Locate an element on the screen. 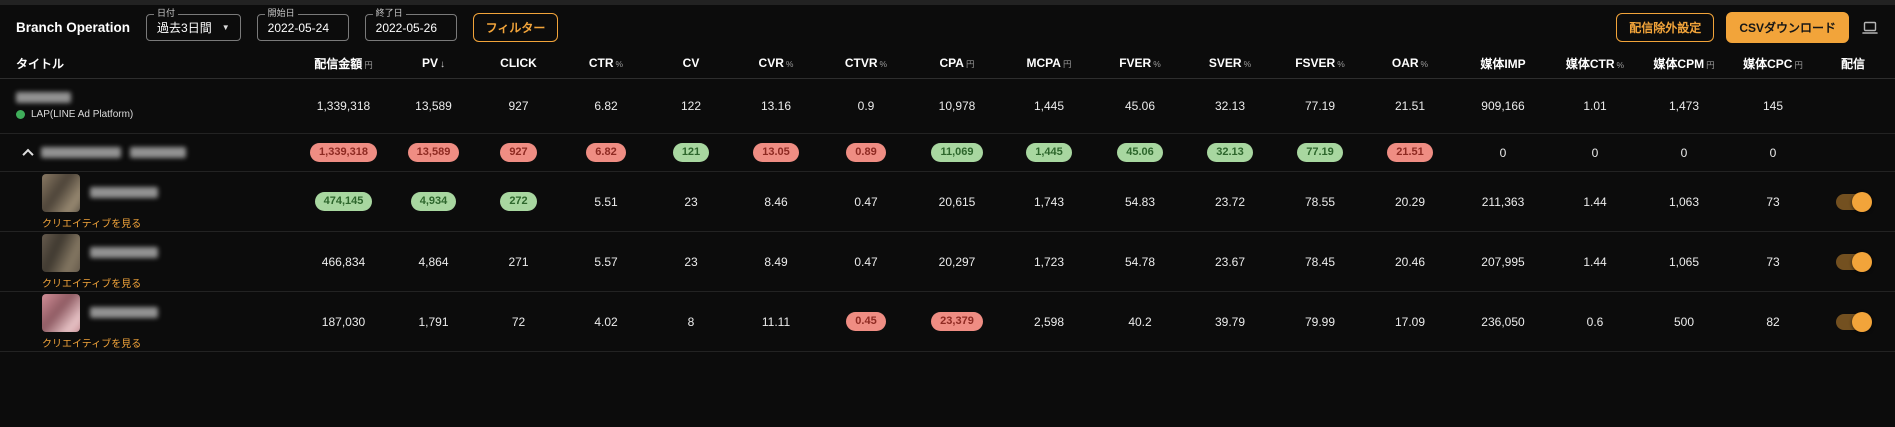 The width and height of the screenshot is (1895, 427). red-status-pill: 13.05 is located at coordinates (776, 152).